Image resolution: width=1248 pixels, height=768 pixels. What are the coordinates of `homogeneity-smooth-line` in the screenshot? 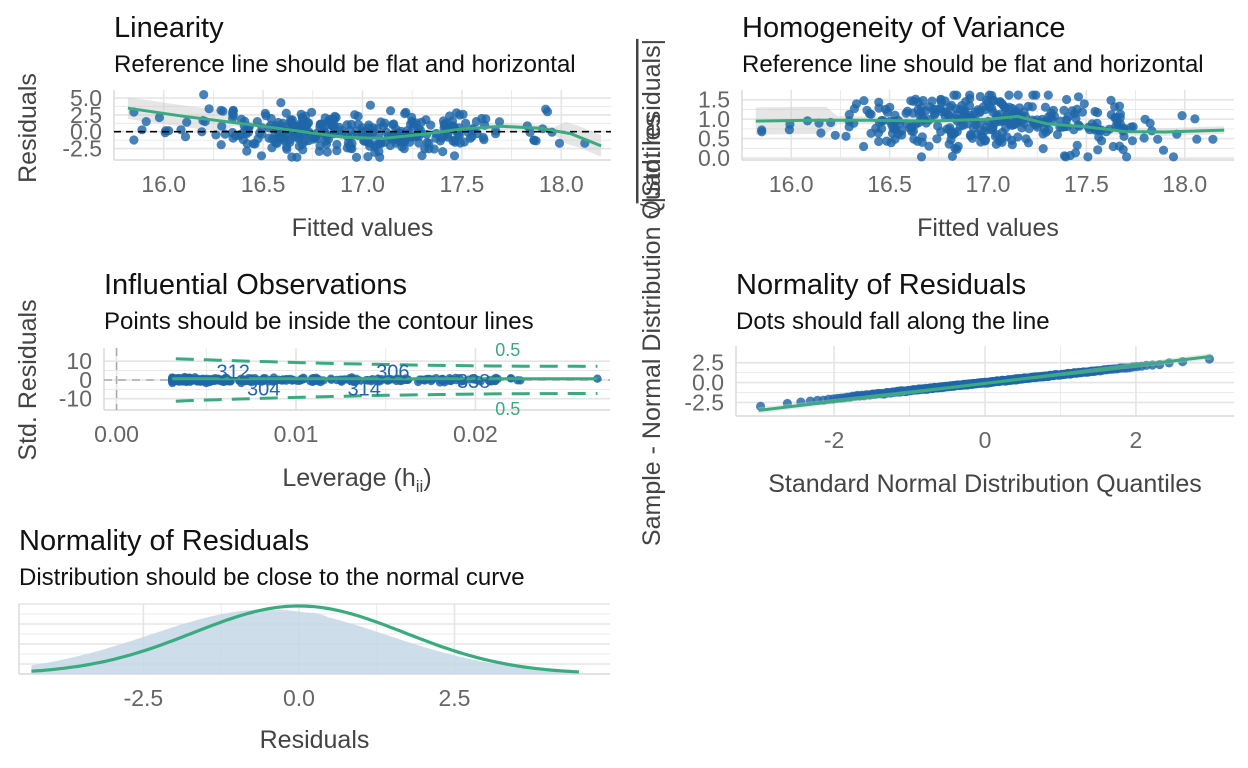 It's located at (990, 124).